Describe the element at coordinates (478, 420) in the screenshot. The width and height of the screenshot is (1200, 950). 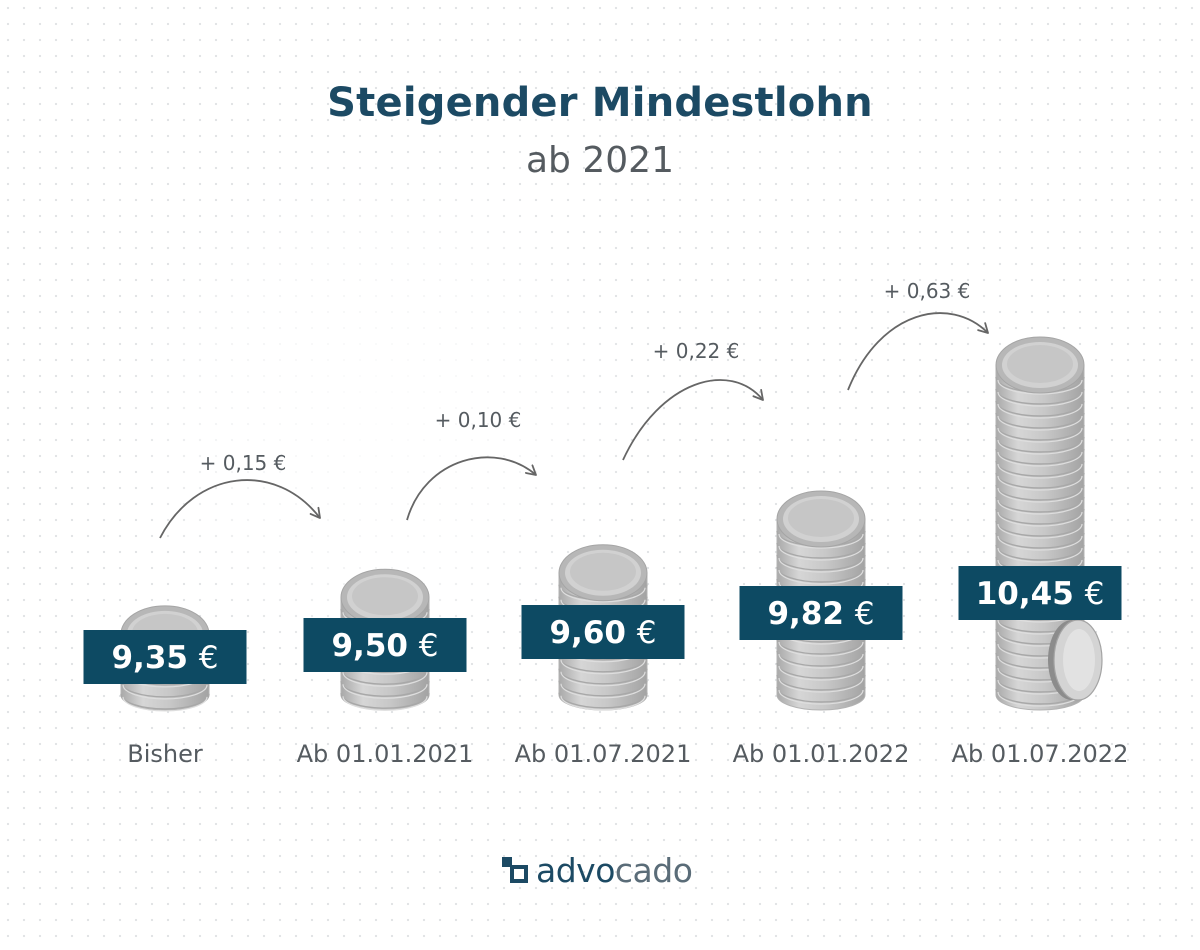
I see `increment-label: + 0,10 €` at that location.